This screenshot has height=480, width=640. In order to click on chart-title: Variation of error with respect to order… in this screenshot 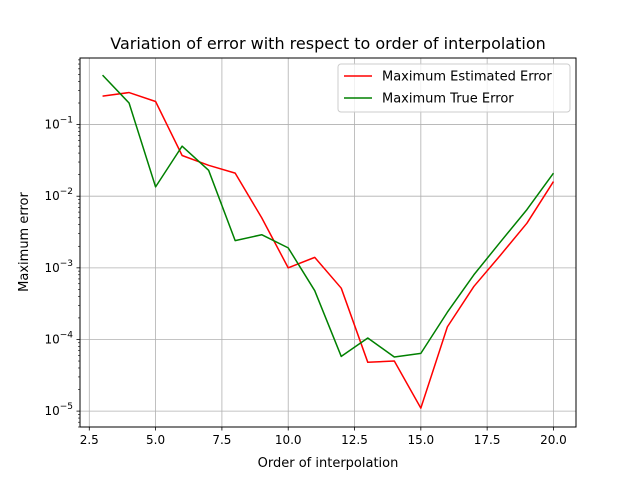, I will do `click(328, 43)`.